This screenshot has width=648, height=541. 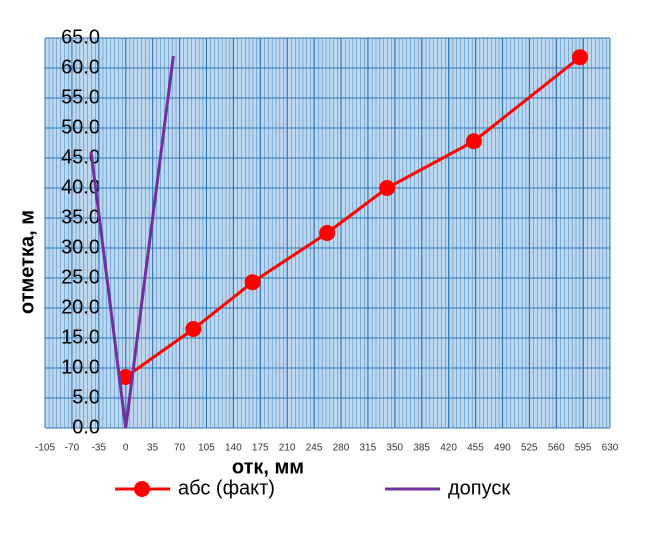 What do you see at coordinates (226, 488) in the screenshot?
I see `legend-label: абс (факт)` at bounding box center [226, 488].